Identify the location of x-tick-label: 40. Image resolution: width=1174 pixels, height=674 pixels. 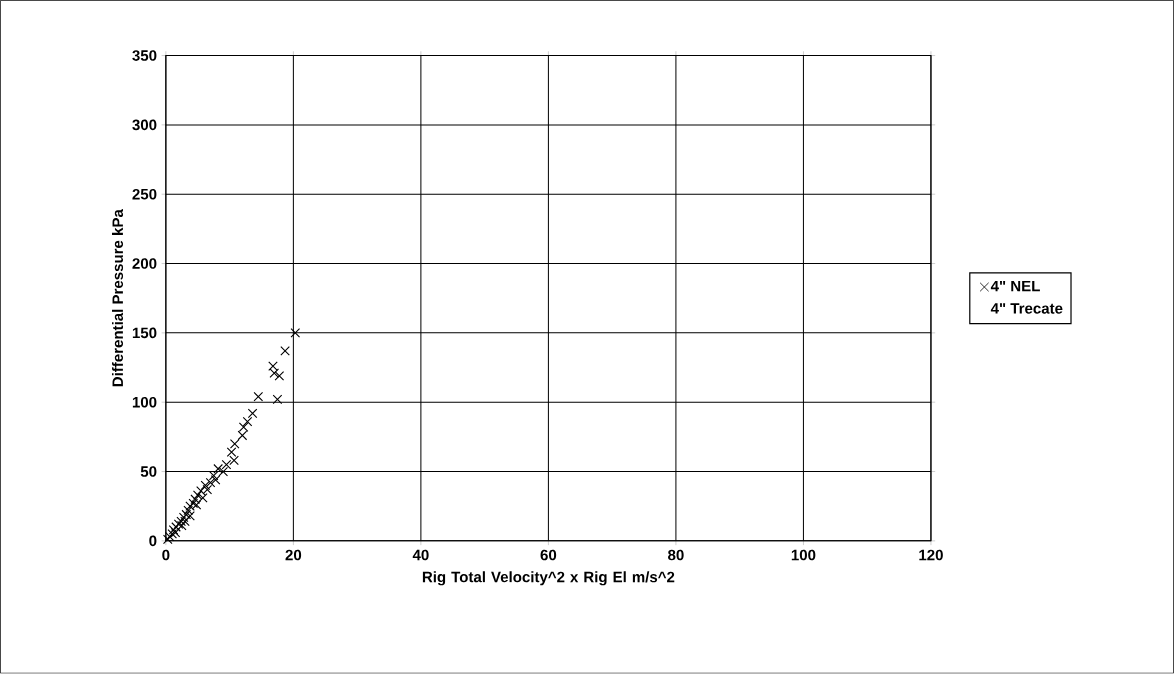
(420, 555).